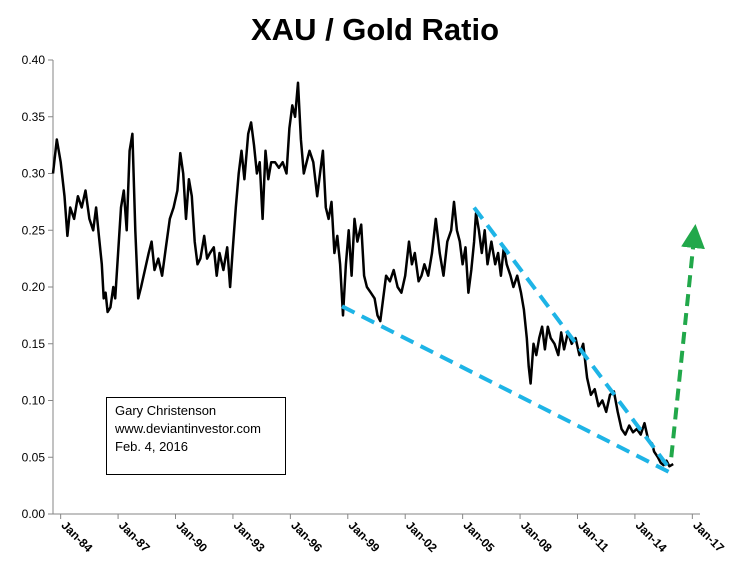  I want to click on x-tick-label: Jan-96, so click(306, 536).